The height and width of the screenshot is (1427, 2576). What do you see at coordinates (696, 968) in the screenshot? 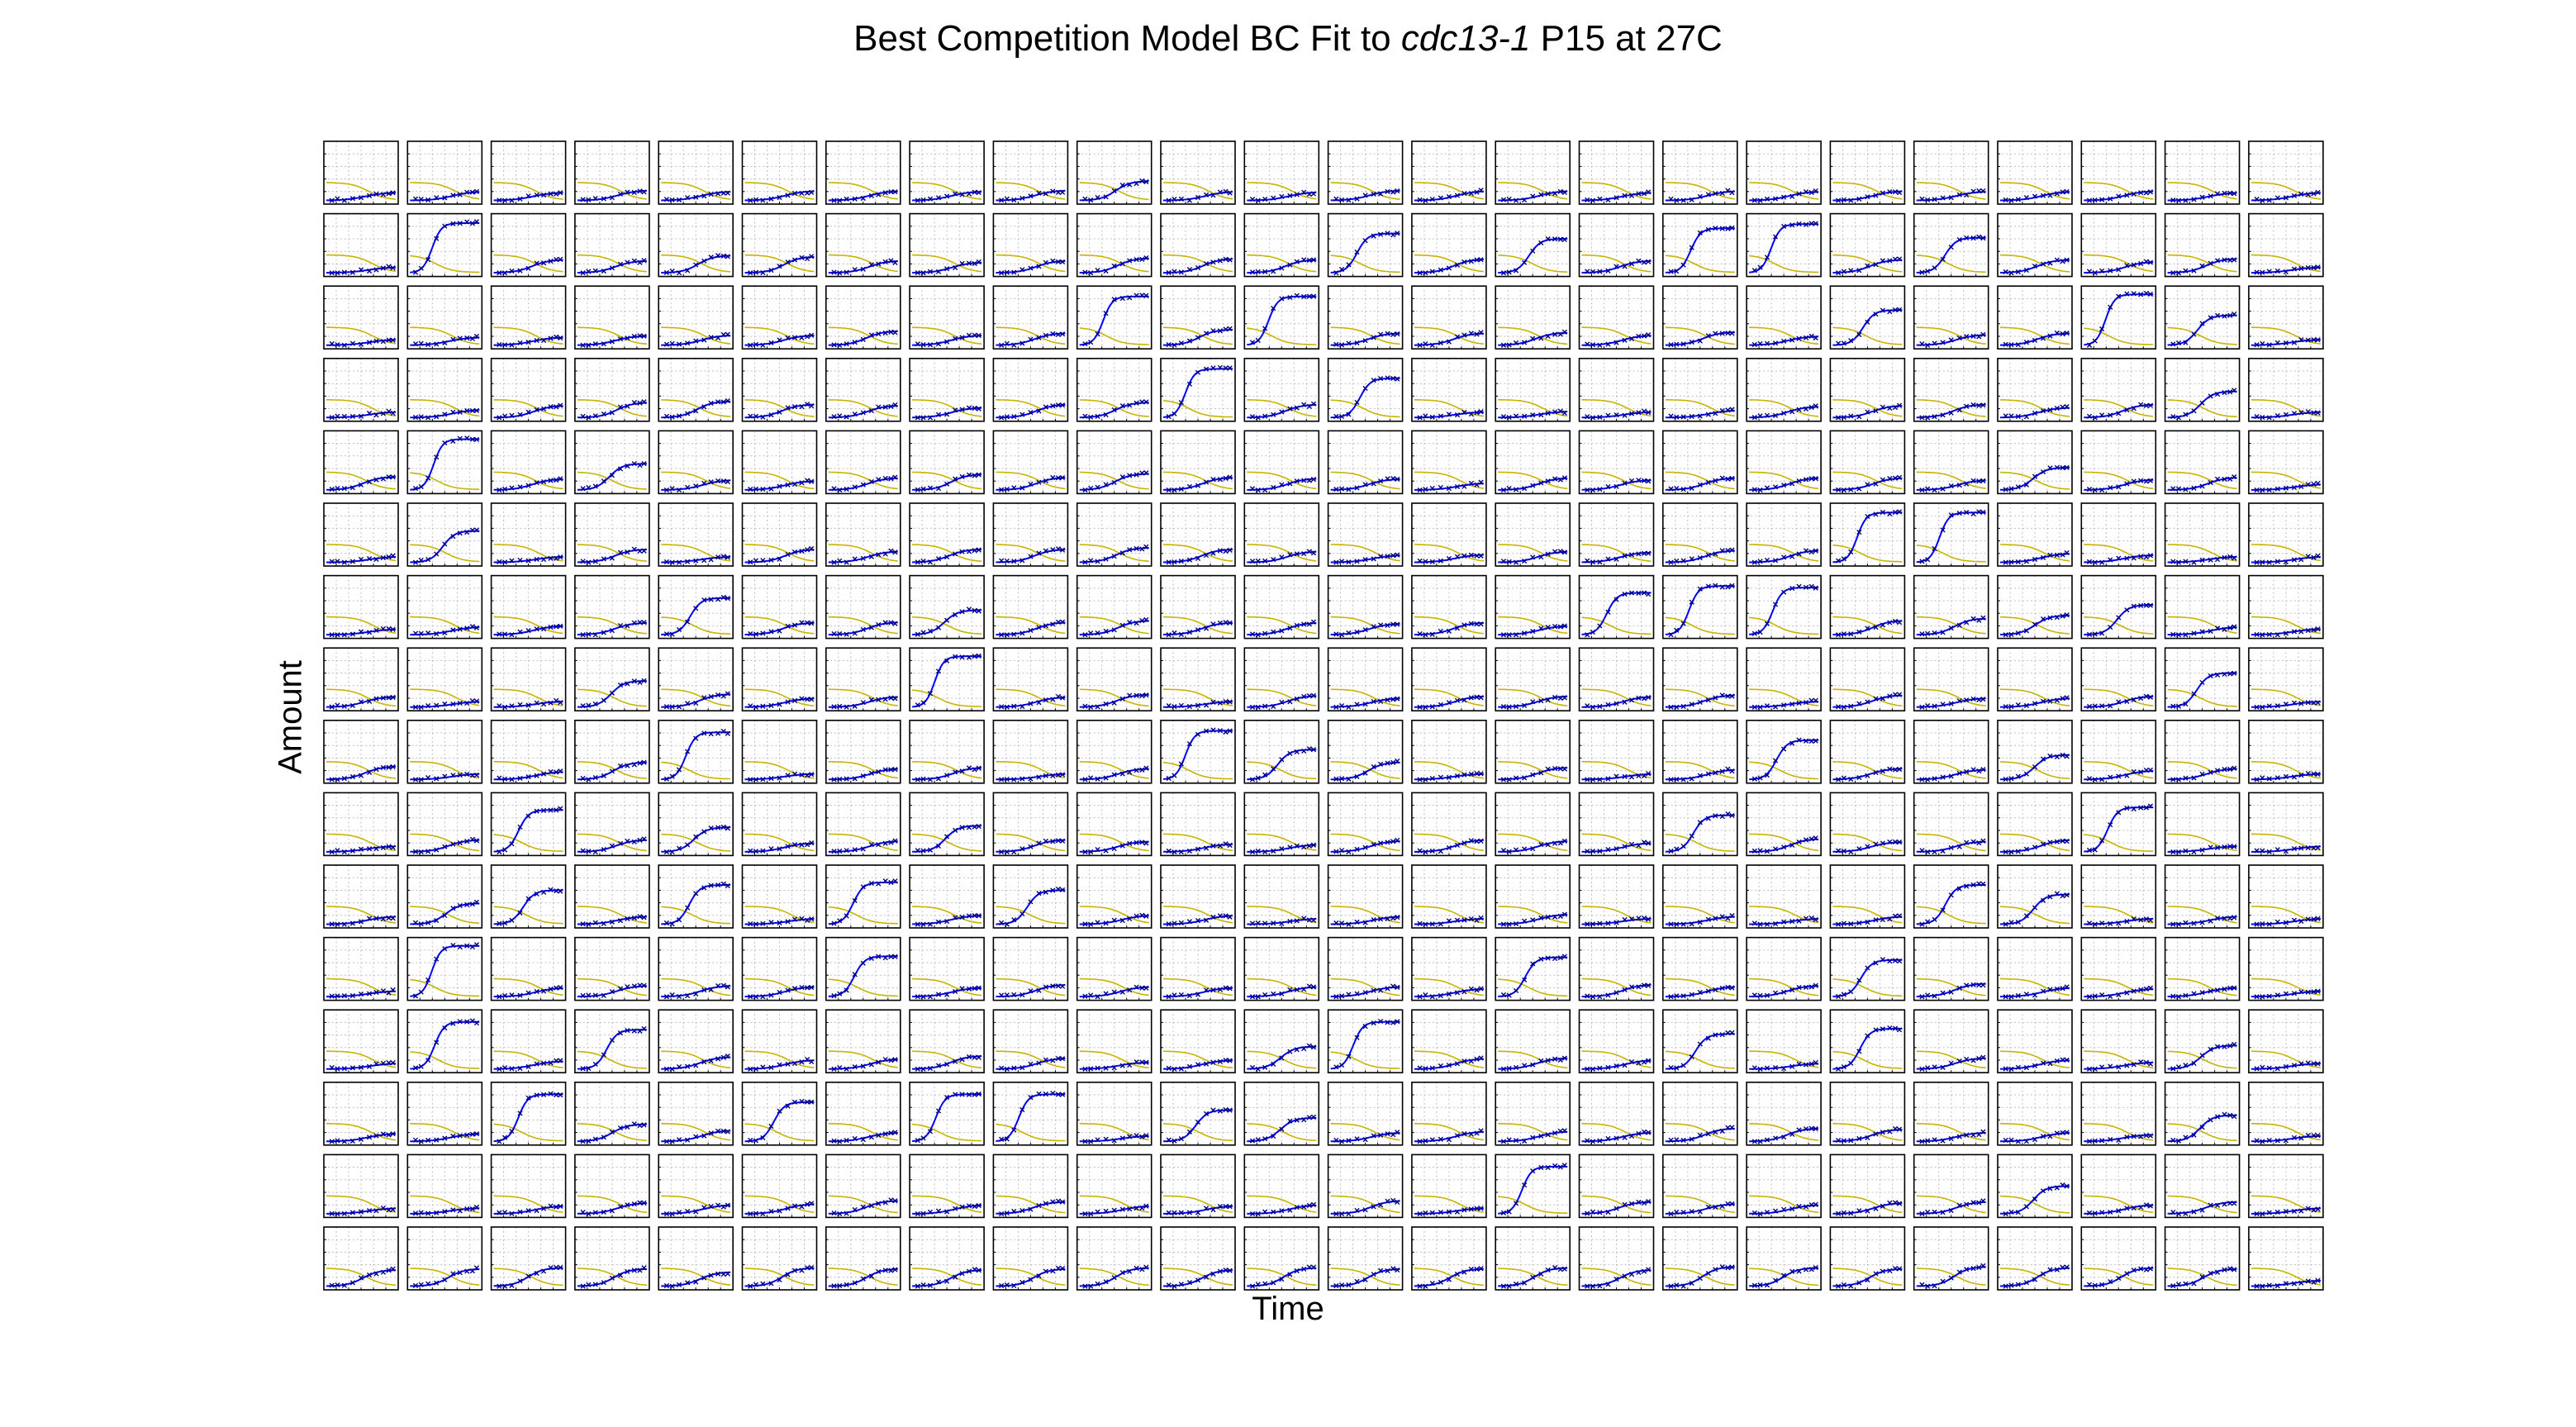
I see `subplot-r12-c5` at bounding box center [696, 968].